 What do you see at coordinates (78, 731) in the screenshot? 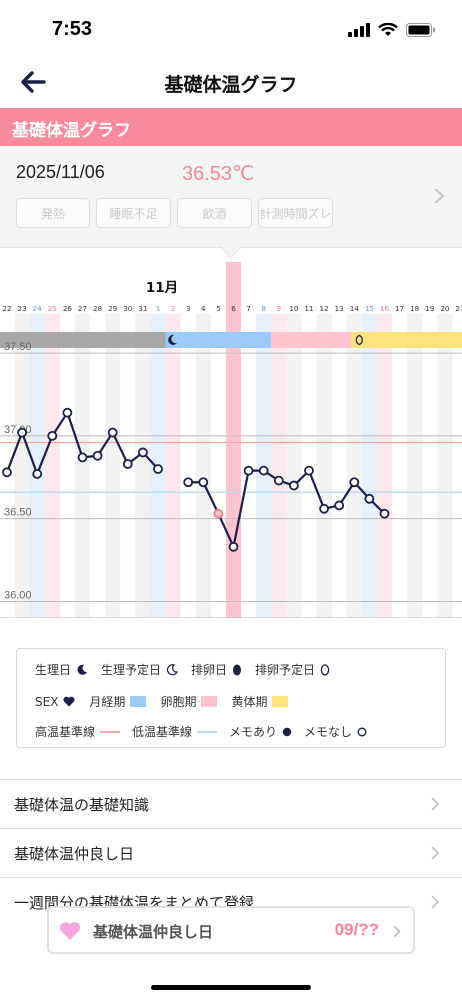
I see `legend-high-baseline: 高温基準線` at bounding box center [78, 731].